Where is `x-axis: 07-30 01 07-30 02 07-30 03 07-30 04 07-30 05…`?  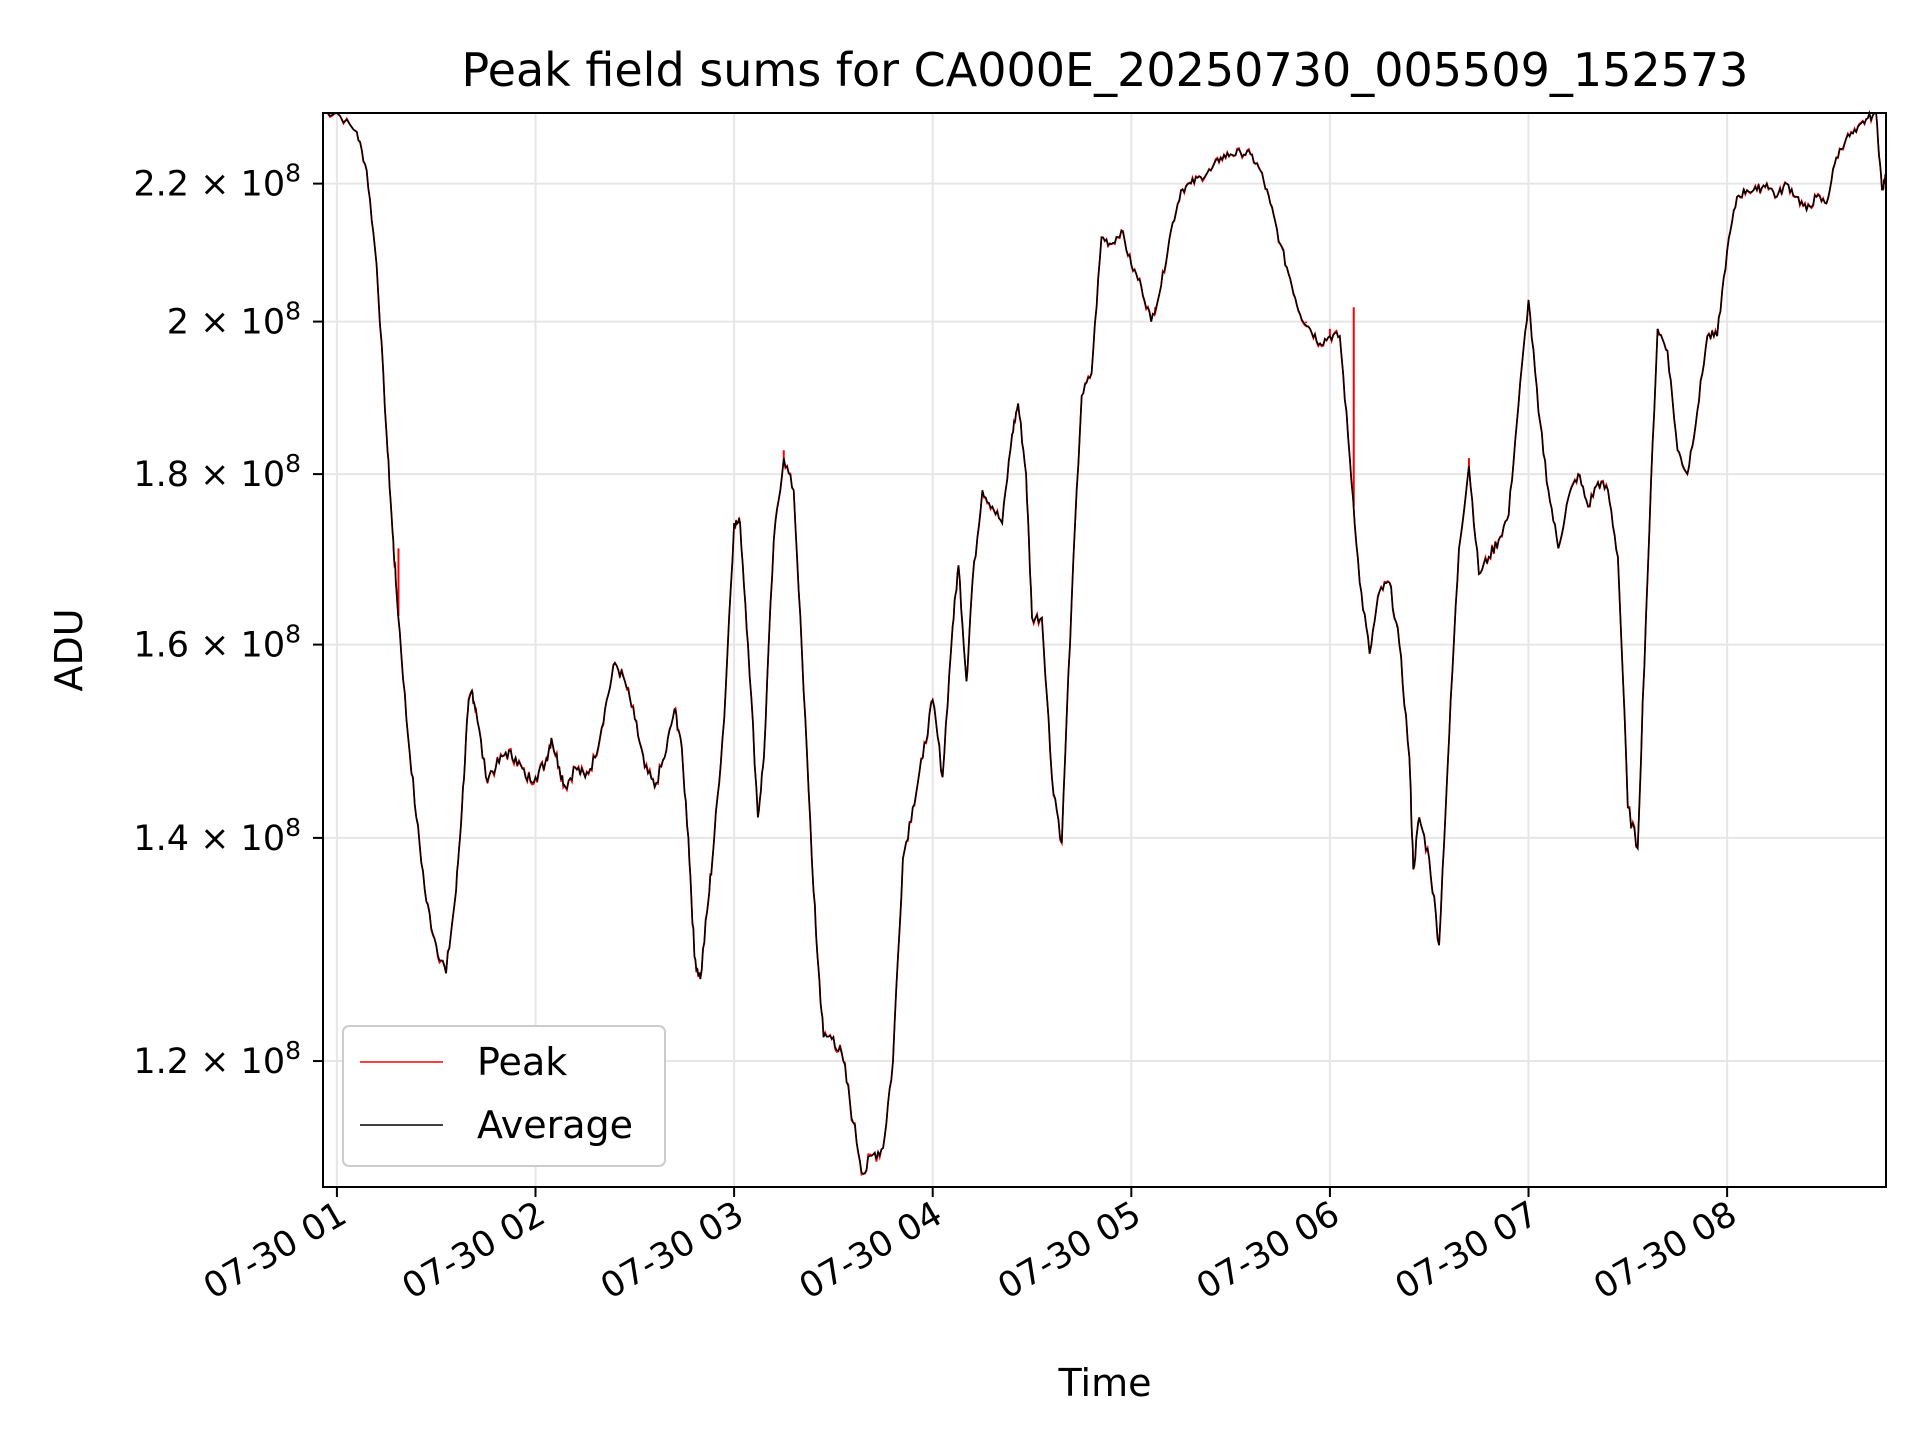 x-axis: 07-30 01 07-30 02 07-30 03 07-30 04 07-30 05… is located at coordinates (970, 1247).